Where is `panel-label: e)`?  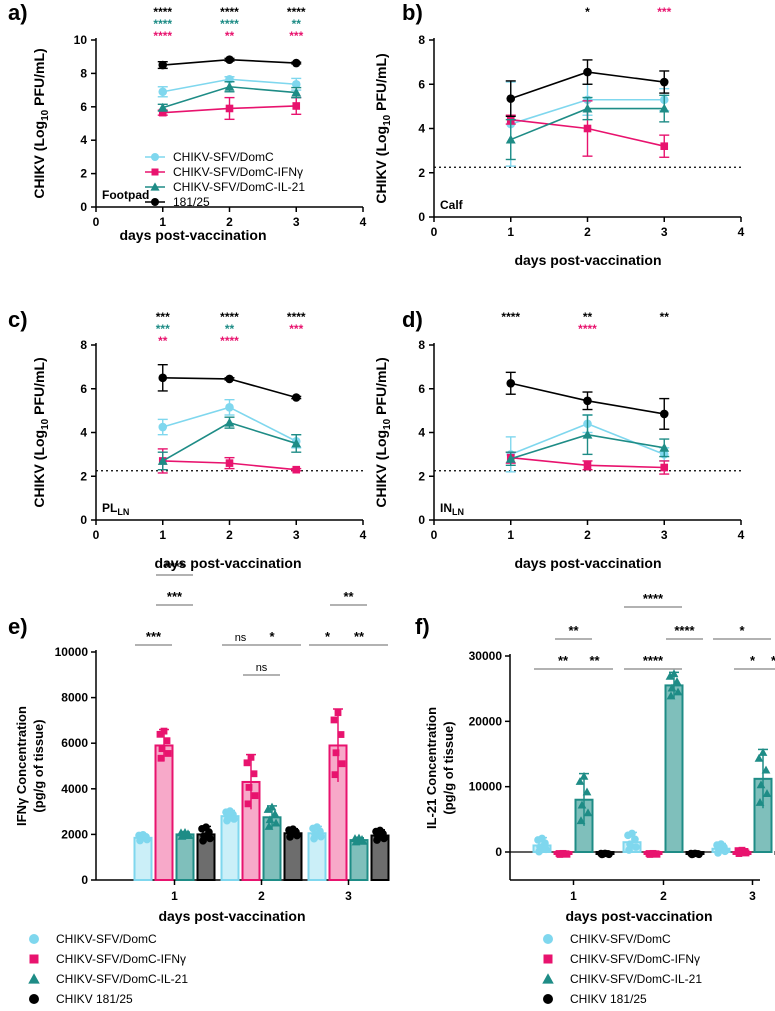
panel-label: e) is located at coordinates (18, 626).